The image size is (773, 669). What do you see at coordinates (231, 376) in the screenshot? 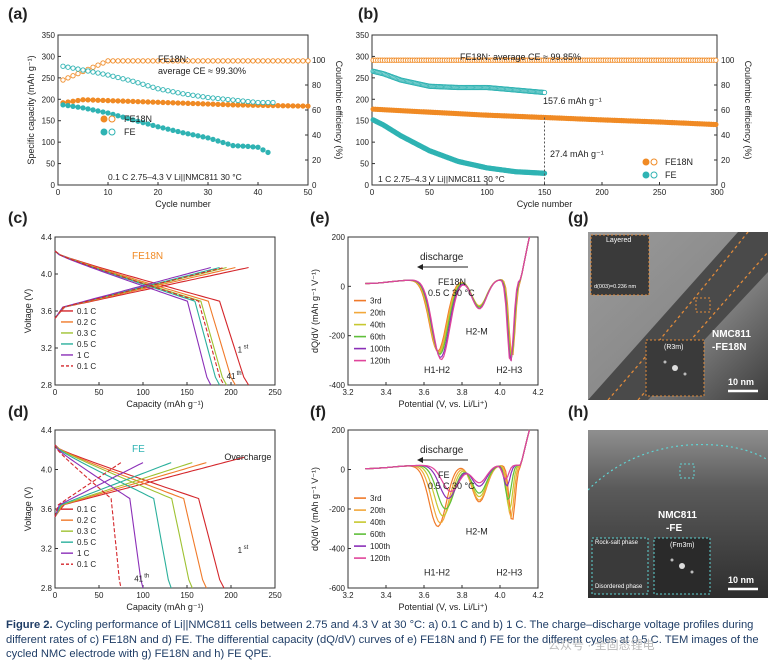
I see `annotation-last: 41` at bounding box center [231, 376].